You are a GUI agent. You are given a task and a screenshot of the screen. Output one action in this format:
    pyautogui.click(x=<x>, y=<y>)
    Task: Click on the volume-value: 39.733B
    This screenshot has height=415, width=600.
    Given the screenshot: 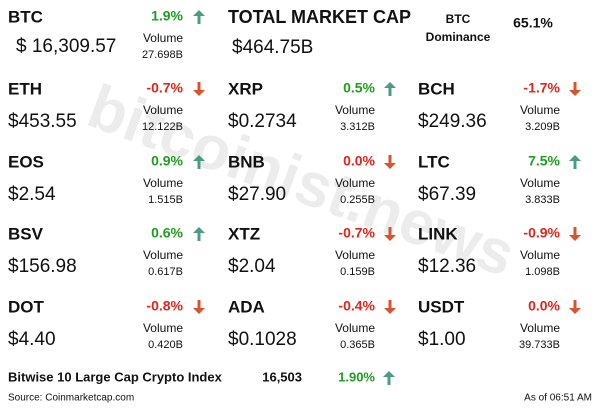 What is the action you would take?
    pyautogui.click(x=539, y=345)
    